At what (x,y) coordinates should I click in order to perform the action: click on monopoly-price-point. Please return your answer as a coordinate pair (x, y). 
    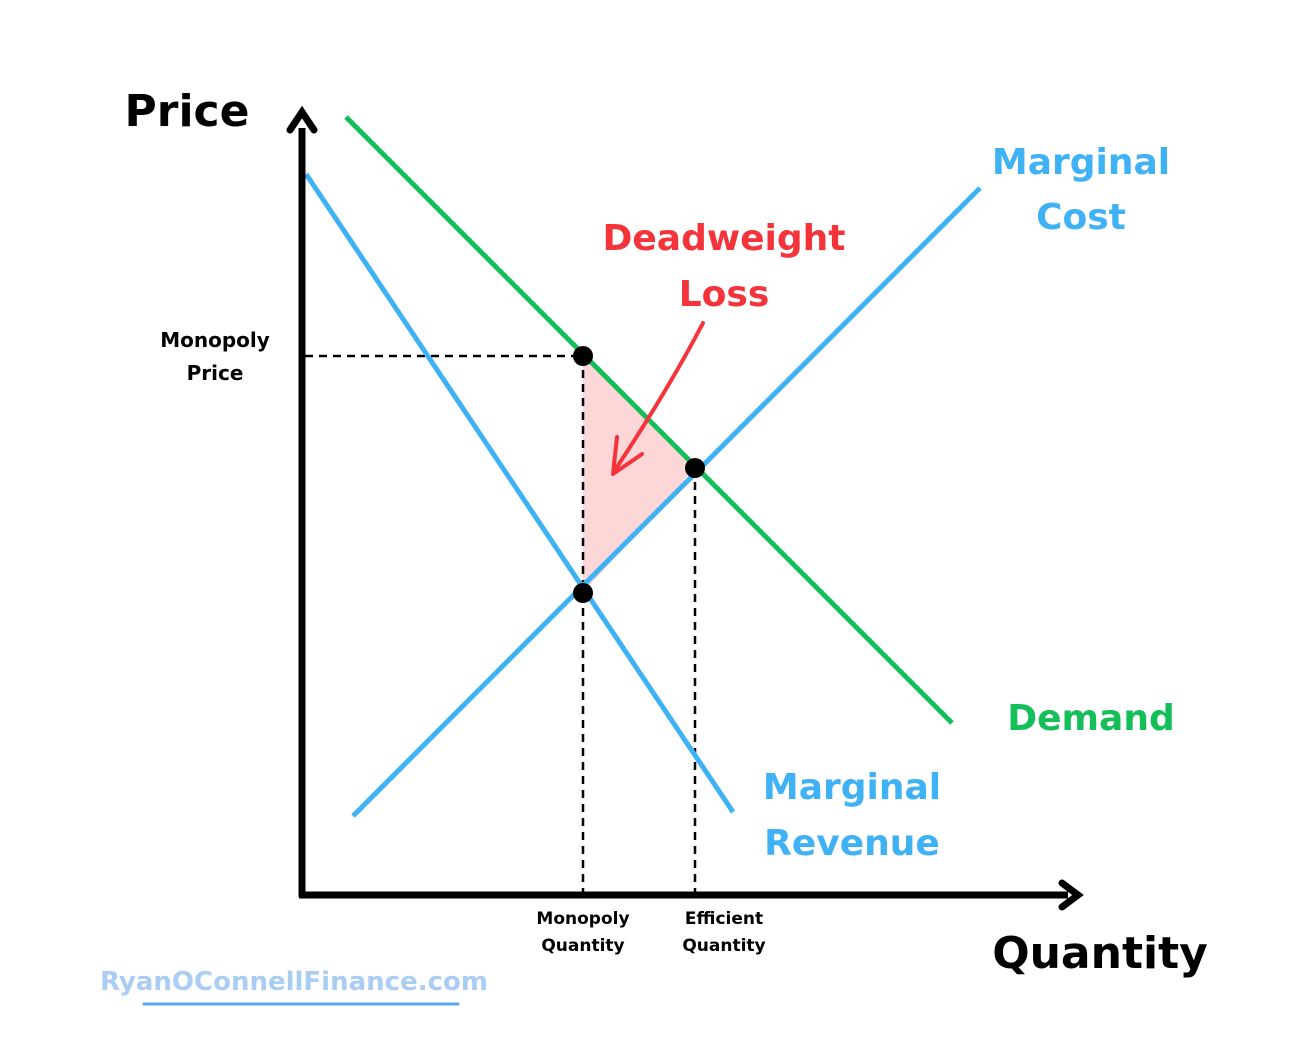
    Looking at the image, I should click on (583, 356).